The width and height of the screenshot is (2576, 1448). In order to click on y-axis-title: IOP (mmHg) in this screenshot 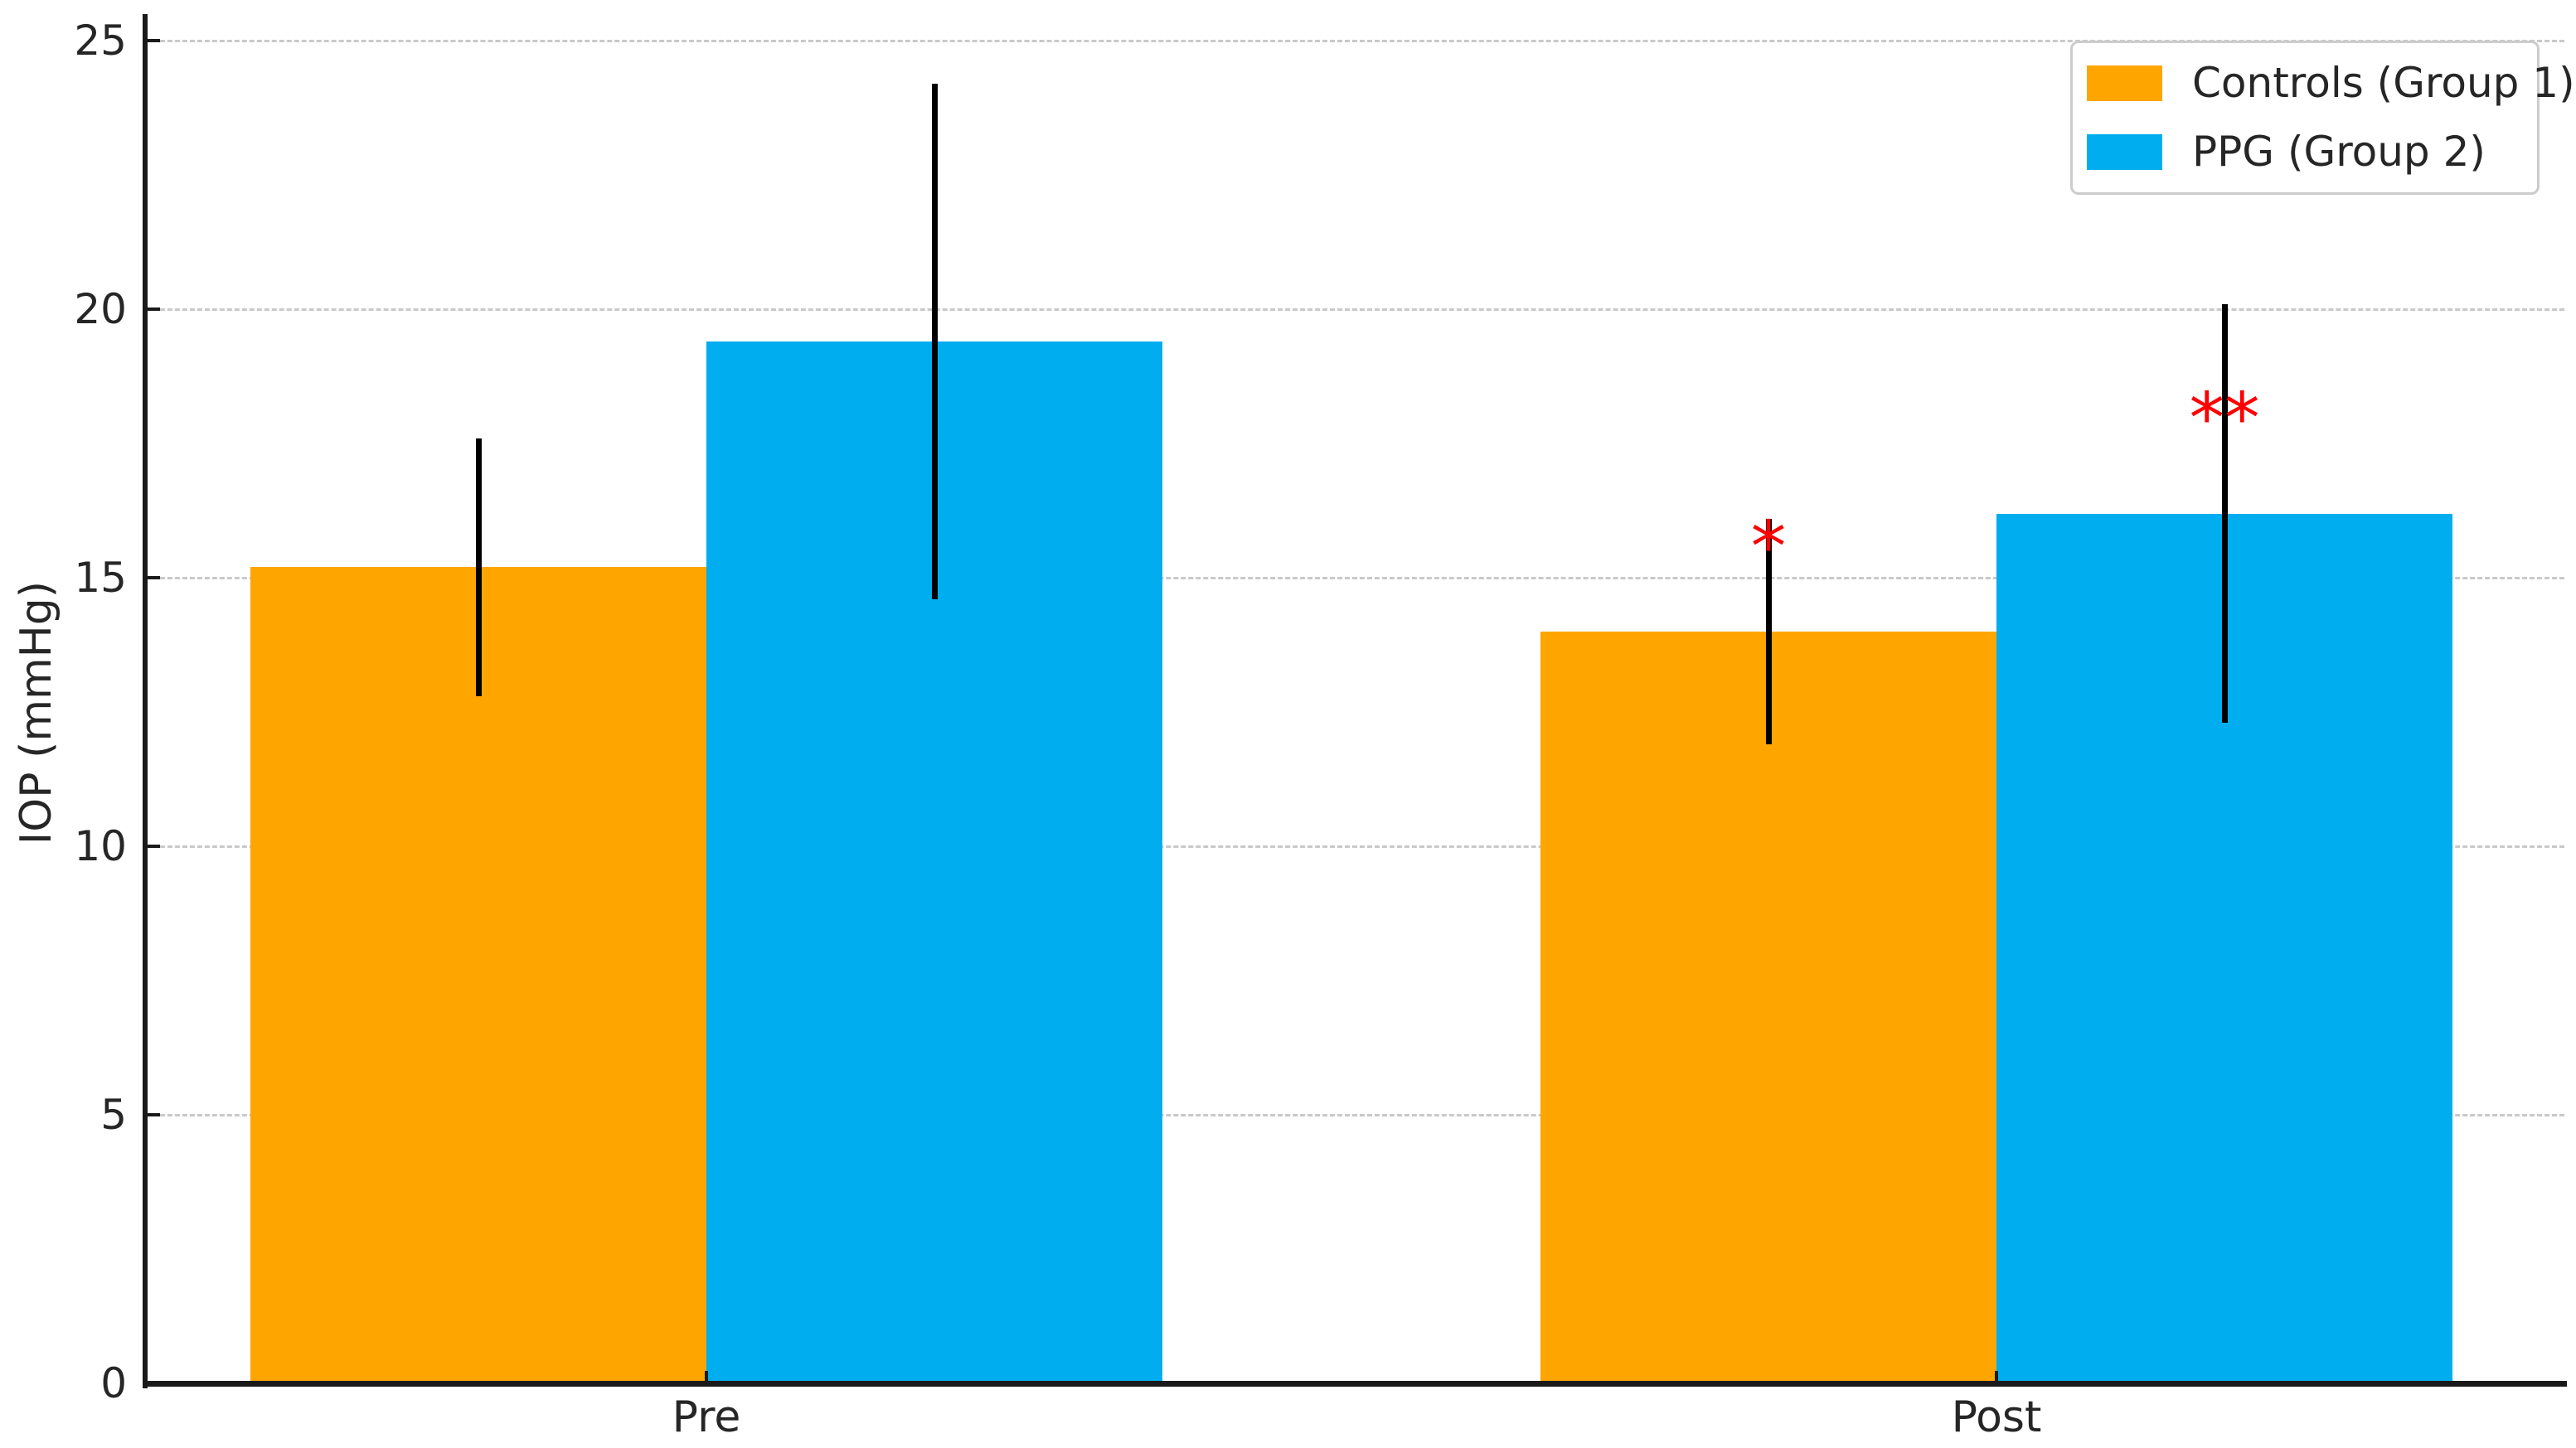, I will do `click(36, 713)`.